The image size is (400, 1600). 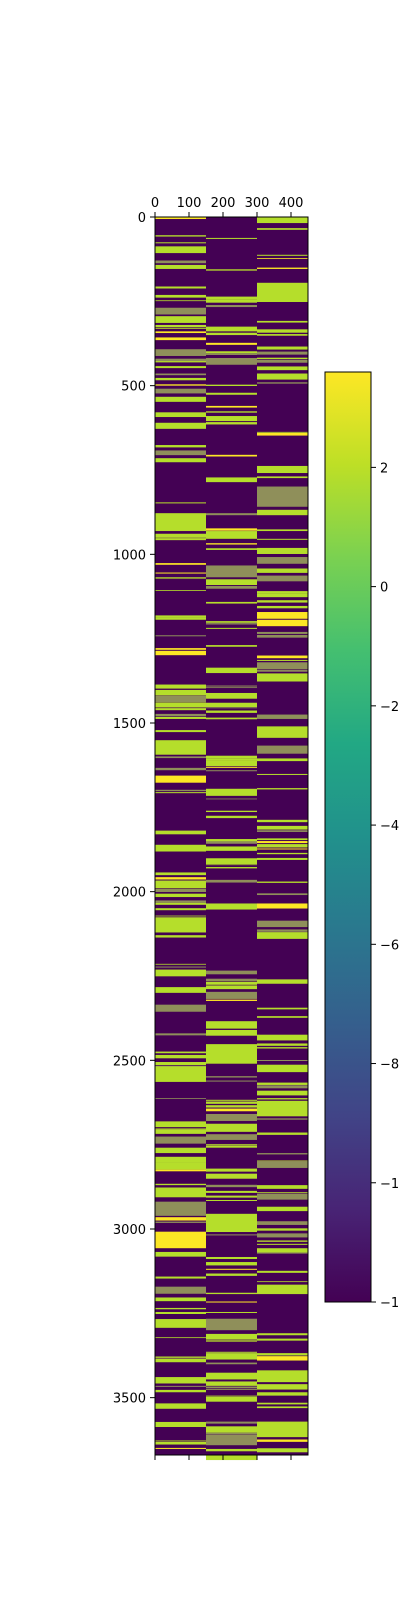 I want to click on x-tick-label: 300, so click(x=257, y=203).